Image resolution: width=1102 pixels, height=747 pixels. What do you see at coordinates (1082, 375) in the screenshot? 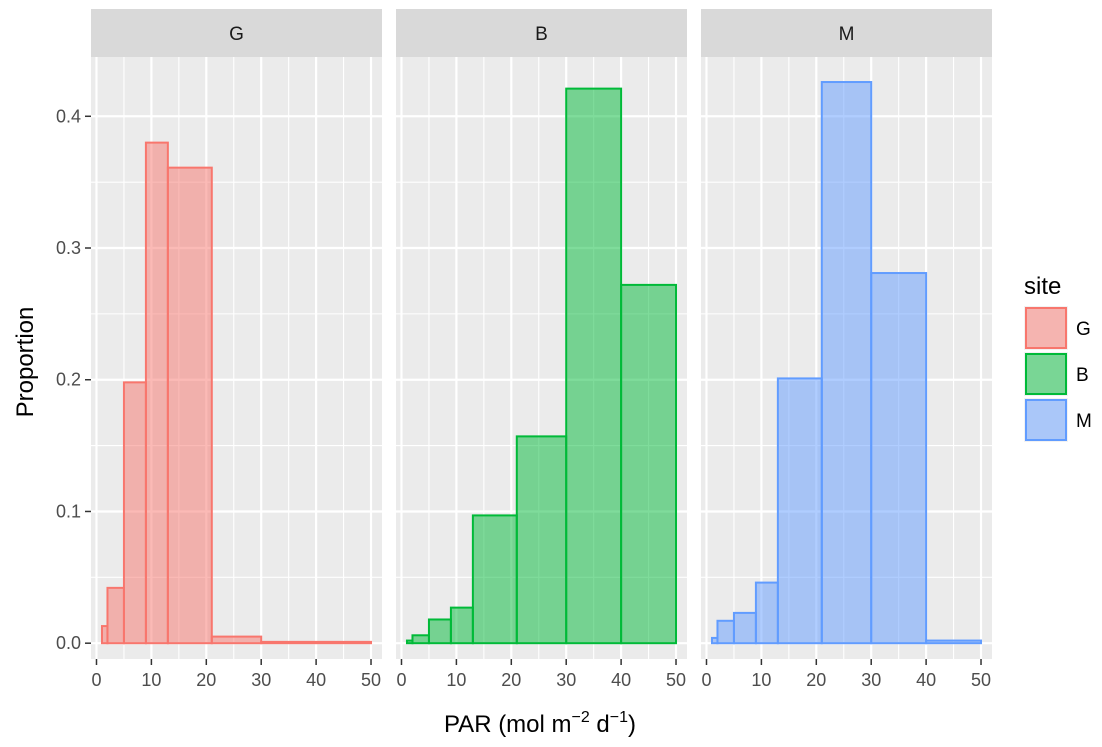
I see `legend-label-b: B` at bounding box center [1082, 375].